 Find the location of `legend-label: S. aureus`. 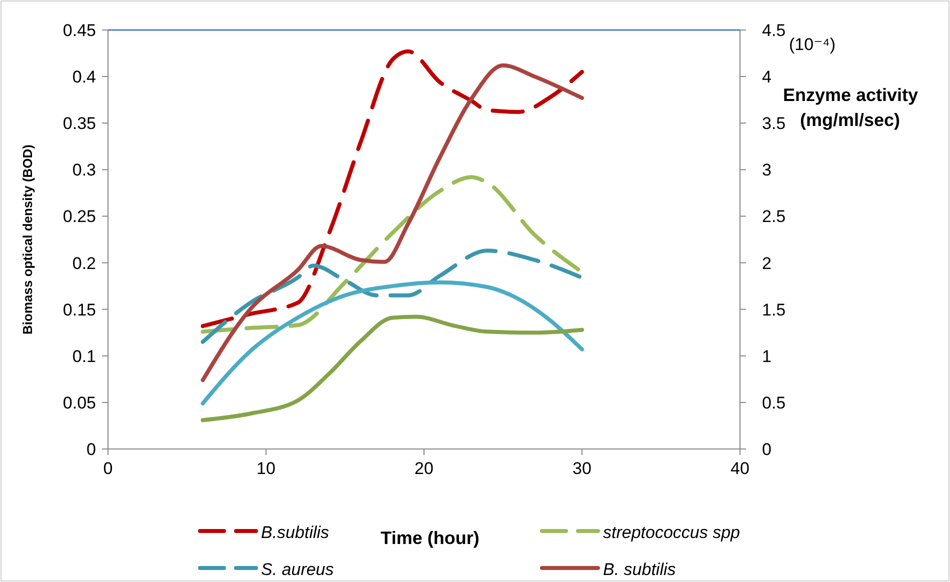

legend-label: S. aureus is located at coordinates (297, 569).